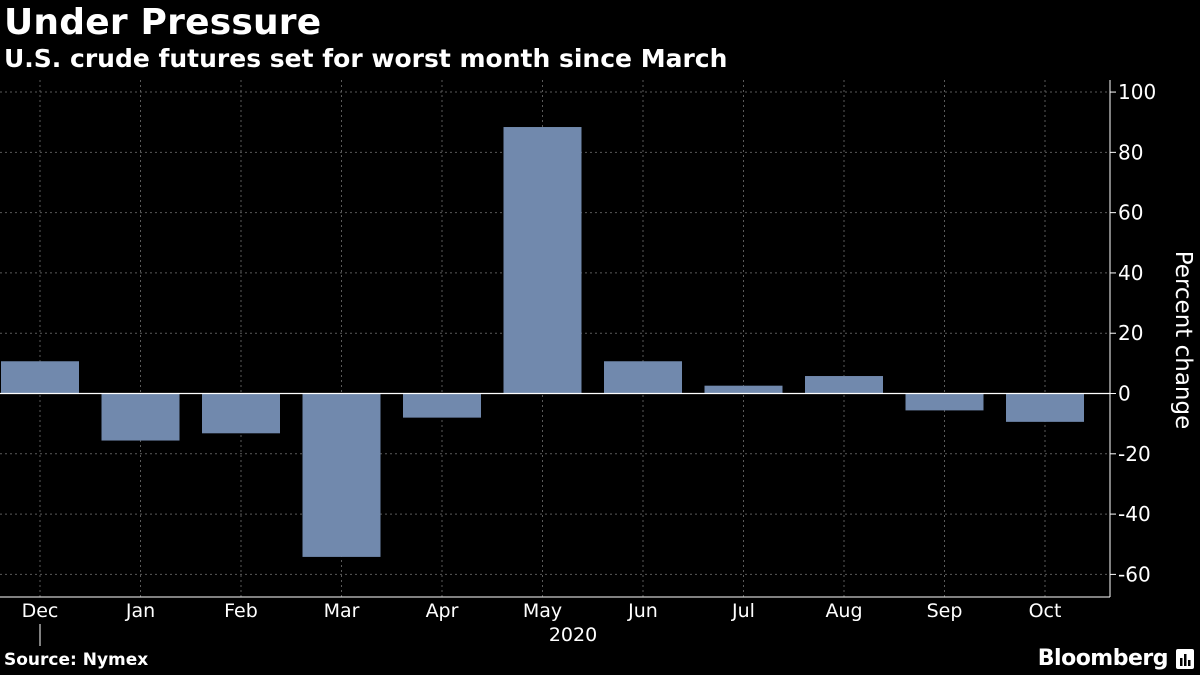  I want to click on brand-logo: Bloomberg, so click(1103, 658).